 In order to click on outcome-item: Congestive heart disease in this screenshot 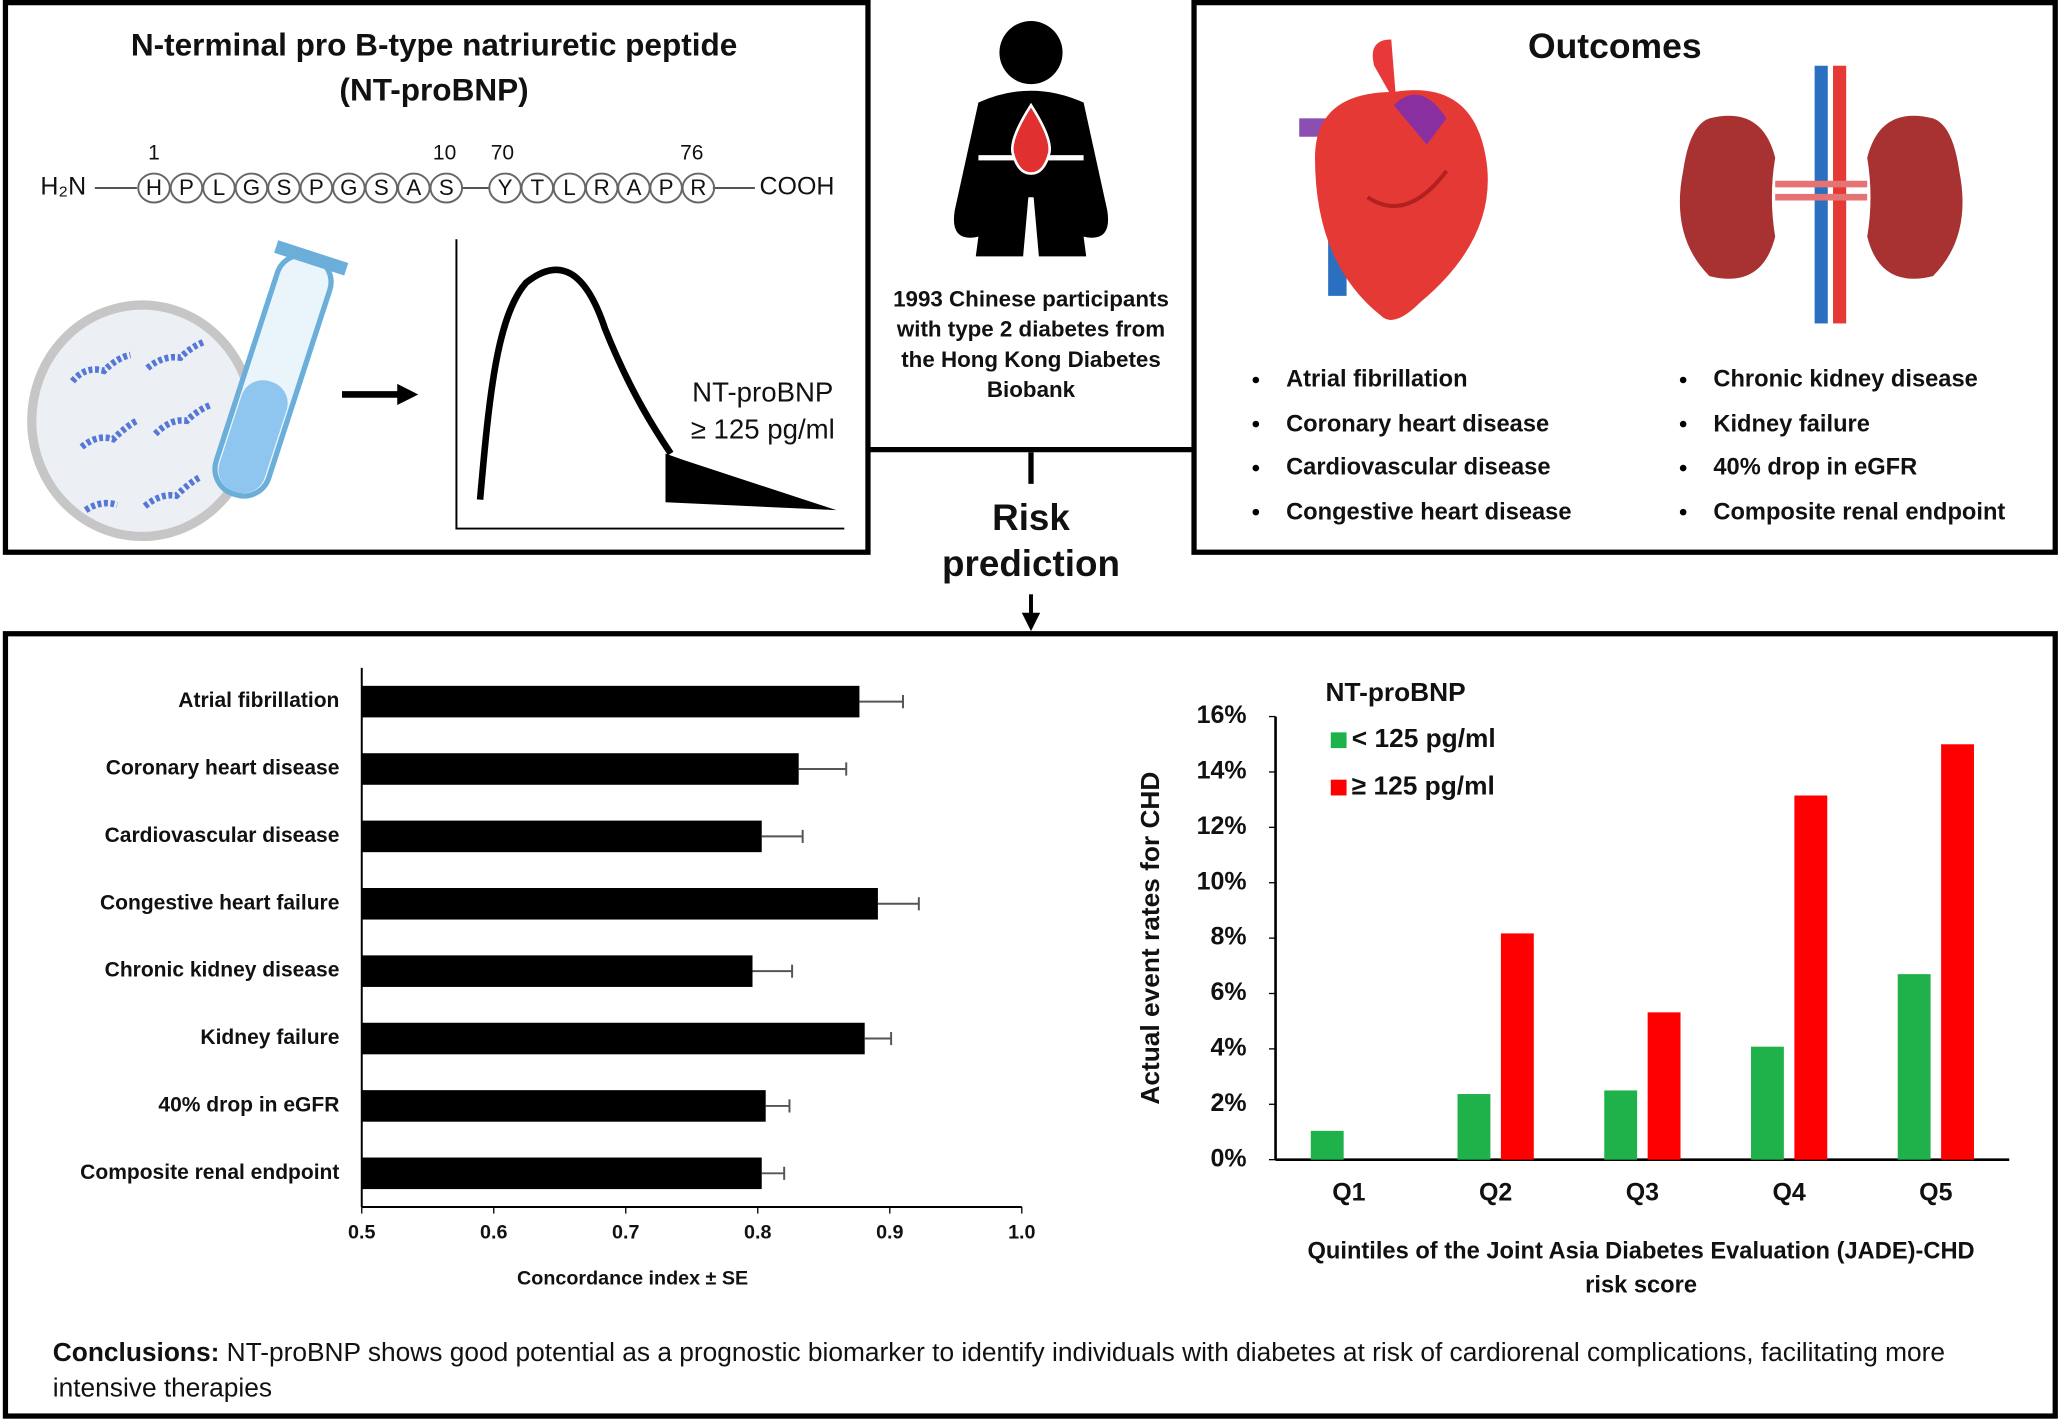, I will do `click(1429, 510)`.